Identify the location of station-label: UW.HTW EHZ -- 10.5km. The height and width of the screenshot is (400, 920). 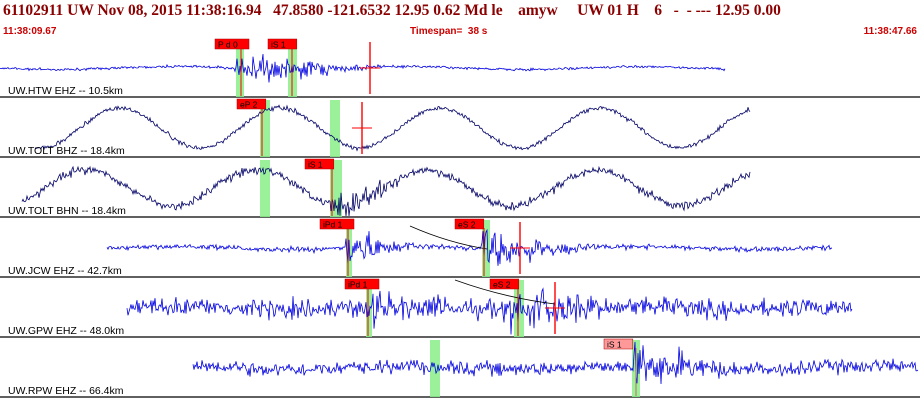
(65, 91).